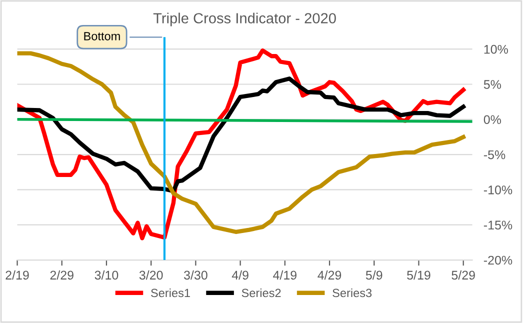 The width and height of the screenshot is (523, 323). I want to click on x-tick-label: 3/20, so click(151, 275).